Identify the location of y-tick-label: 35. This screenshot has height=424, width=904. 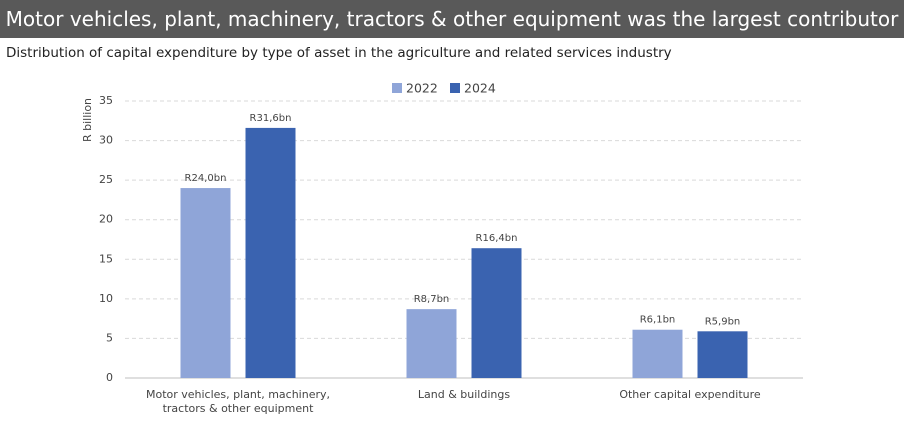
(106, 100).